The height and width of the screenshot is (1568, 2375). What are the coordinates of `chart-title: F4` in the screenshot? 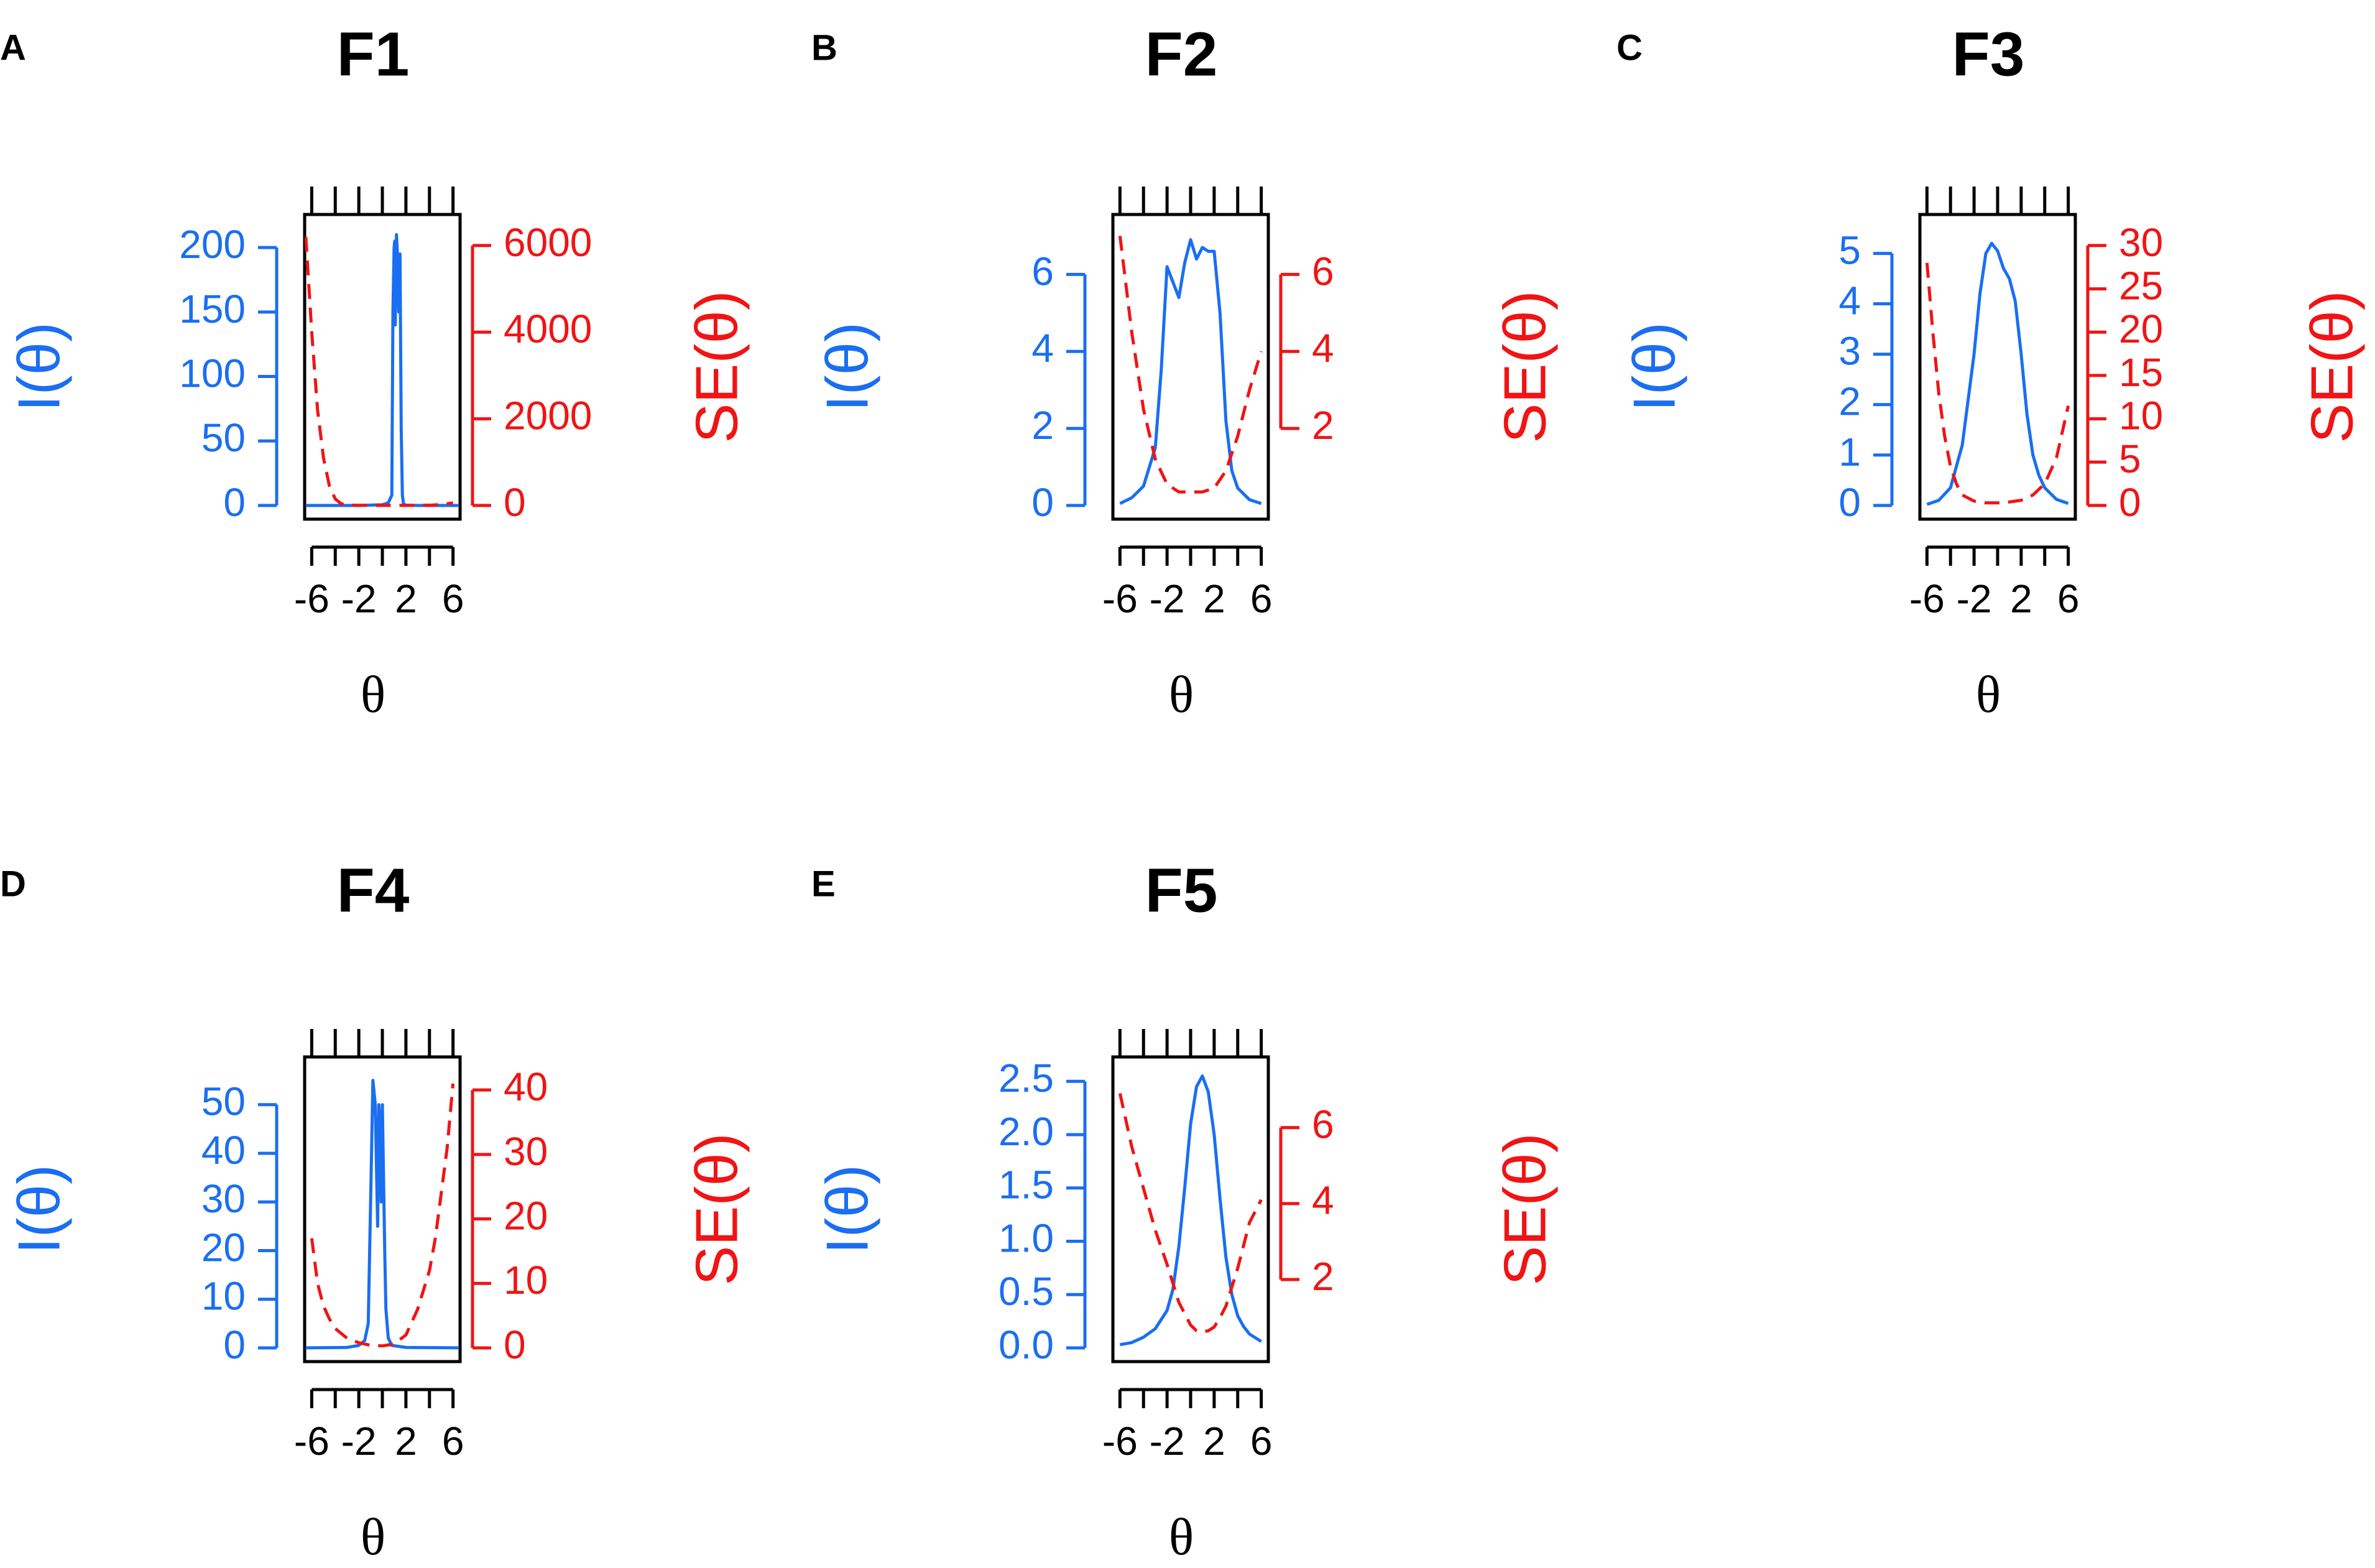 It's located at (374, 890).